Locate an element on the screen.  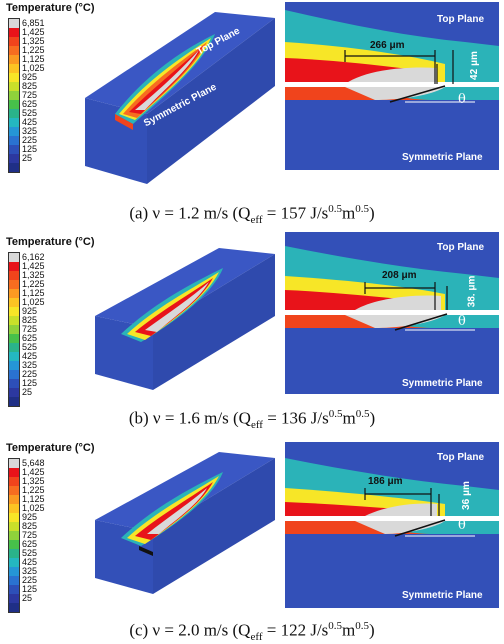
legend-tick-label: 125 is located at coordinates (30, 589).